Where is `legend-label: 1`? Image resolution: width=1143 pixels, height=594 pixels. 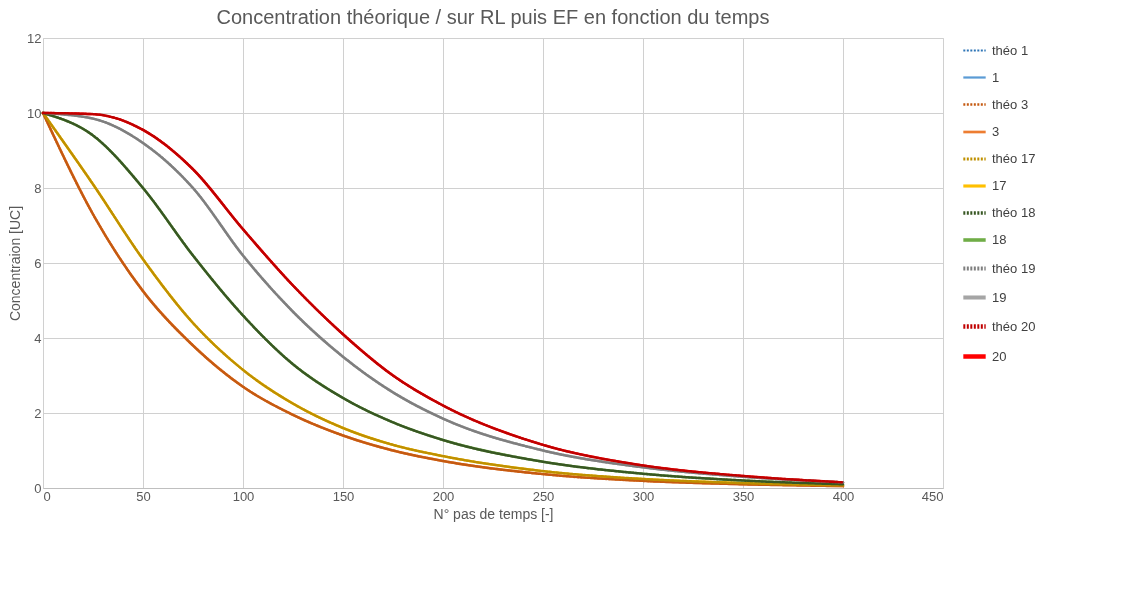 legend-label: 1 is located at coordinates (996, 77).